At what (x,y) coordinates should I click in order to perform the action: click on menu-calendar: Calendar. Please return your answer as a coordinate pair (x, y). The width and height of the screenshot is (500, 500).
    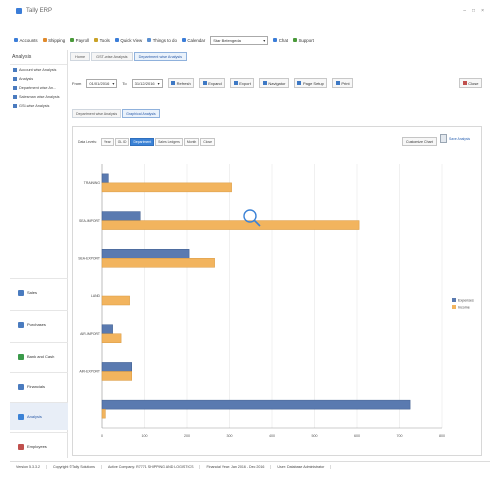
    Looking at the image, I should click on (193, 40).